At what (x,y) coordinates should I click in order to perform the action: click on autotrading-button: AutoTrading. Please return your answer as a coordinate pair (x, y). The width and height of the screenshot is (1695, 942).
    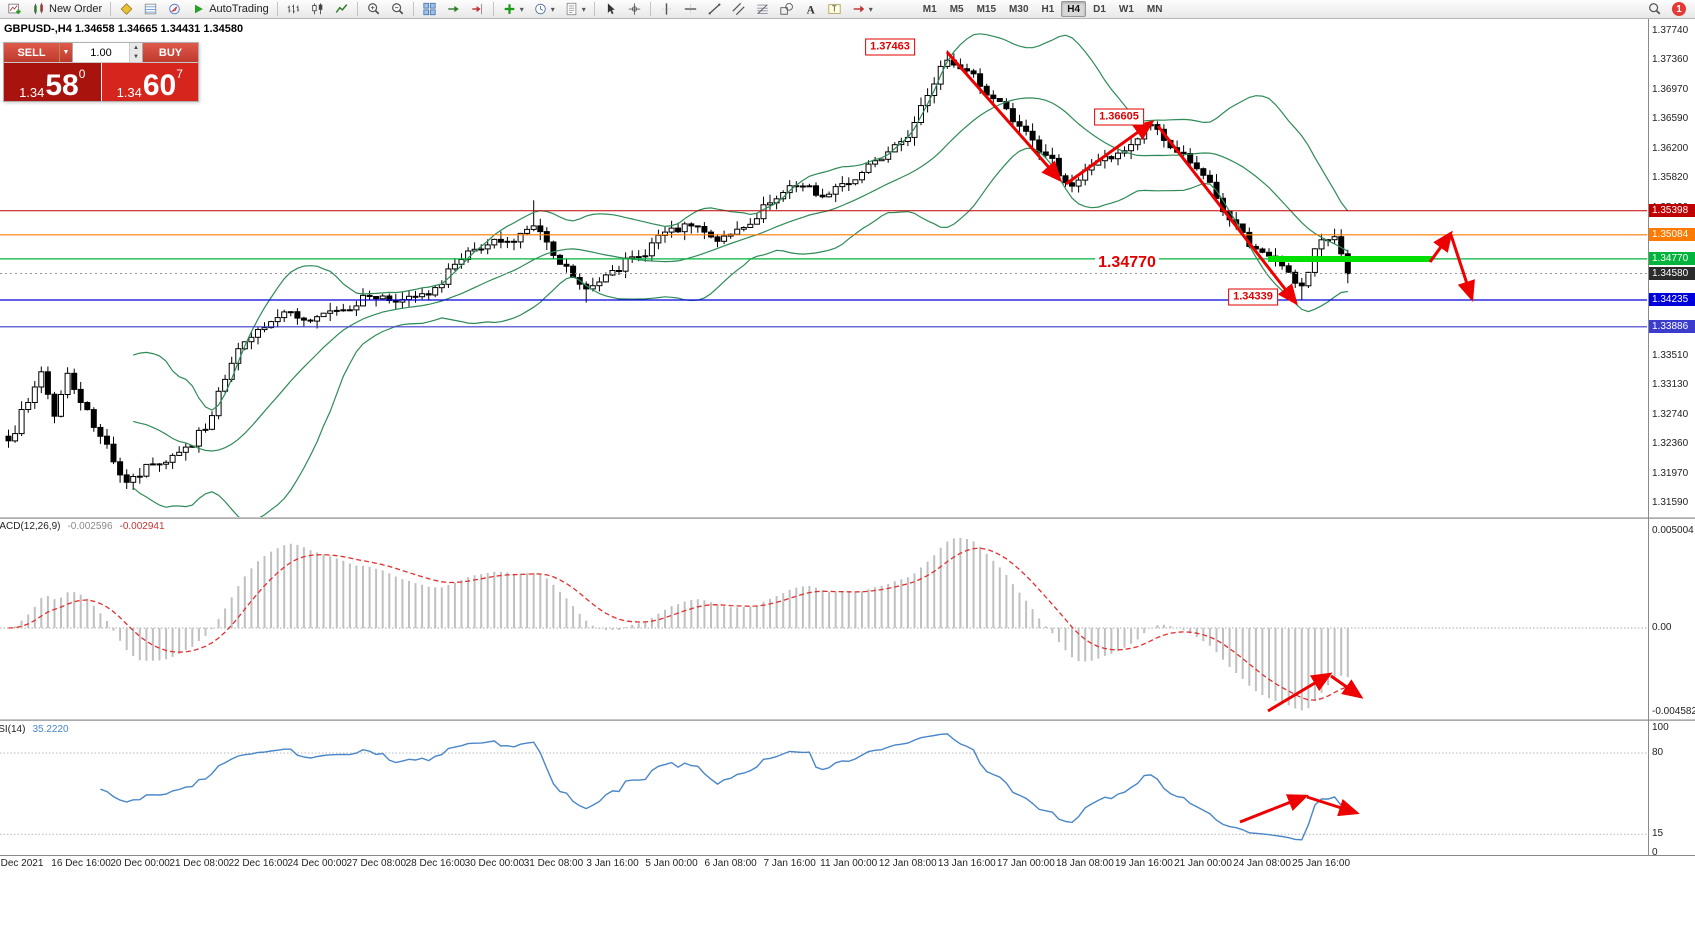
    Looking at the image, I should click on (230, 9).